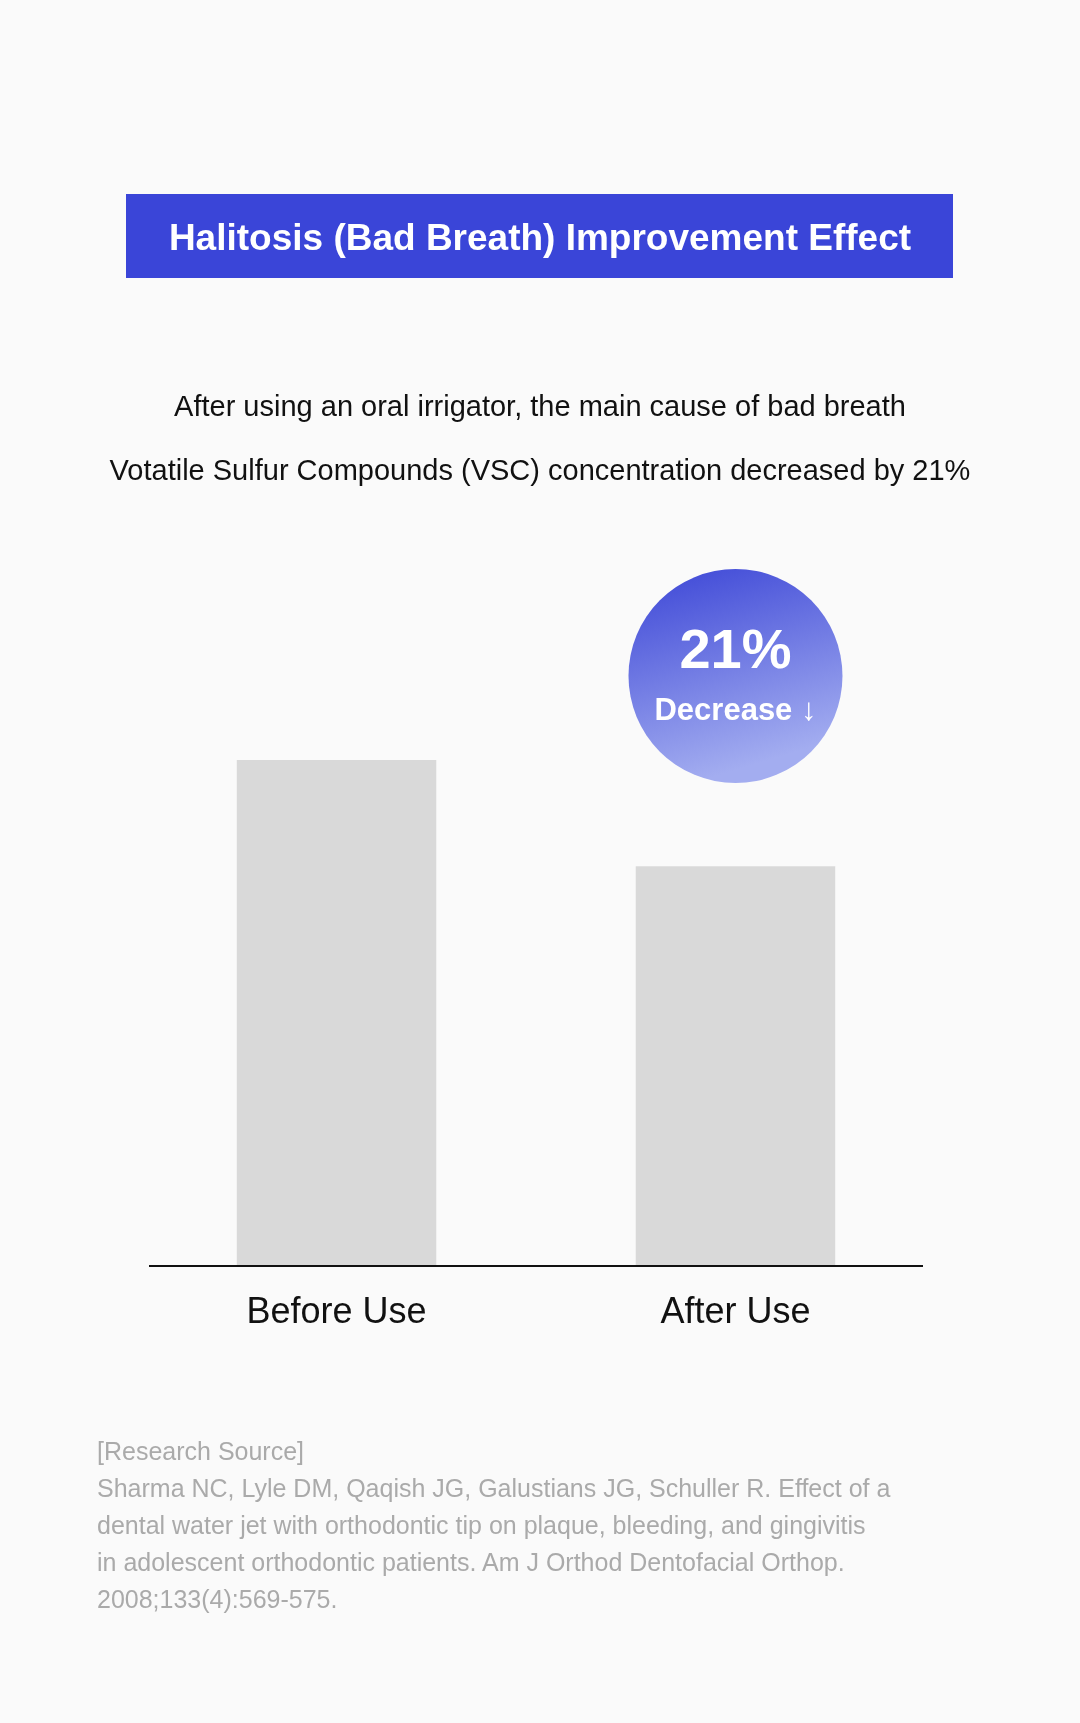 The width and height of the screenshot is (1080, 1723). What do you see at coordinates (201, 1451) in the screenshot?
I see `text: [Research Source]` at bounding box center [201, 1451].